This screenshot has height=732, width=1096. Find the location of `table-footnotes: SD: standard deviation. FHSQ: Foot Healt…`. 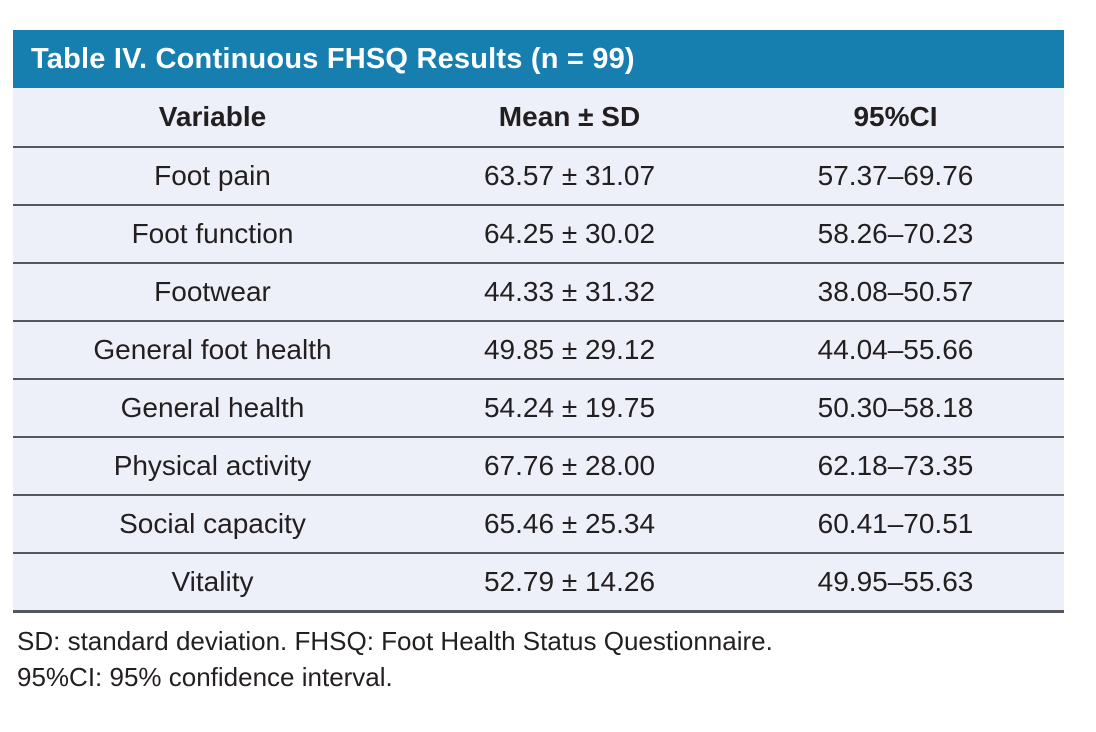

table-footnotes: SD: standard deviation. FHSQ: Foot Healt… is located at coordinates (538, 654).